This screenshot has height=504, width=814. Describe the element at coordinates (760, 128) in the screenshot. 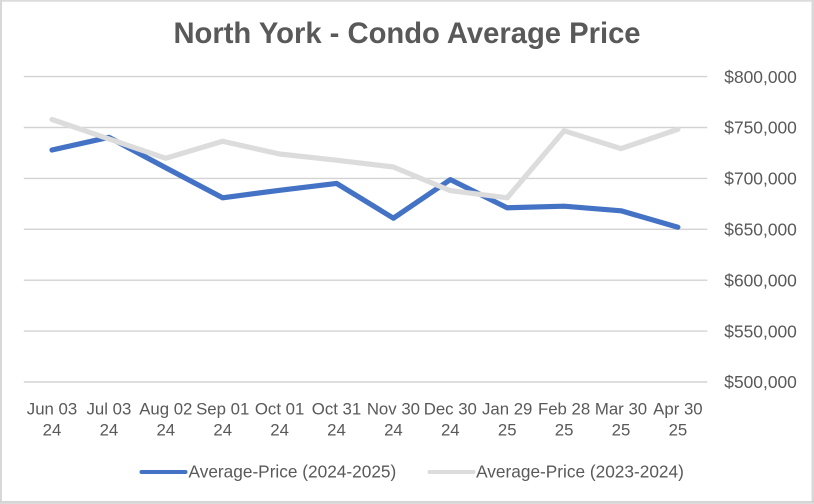

I see `svg-text: $750,000` at that location.